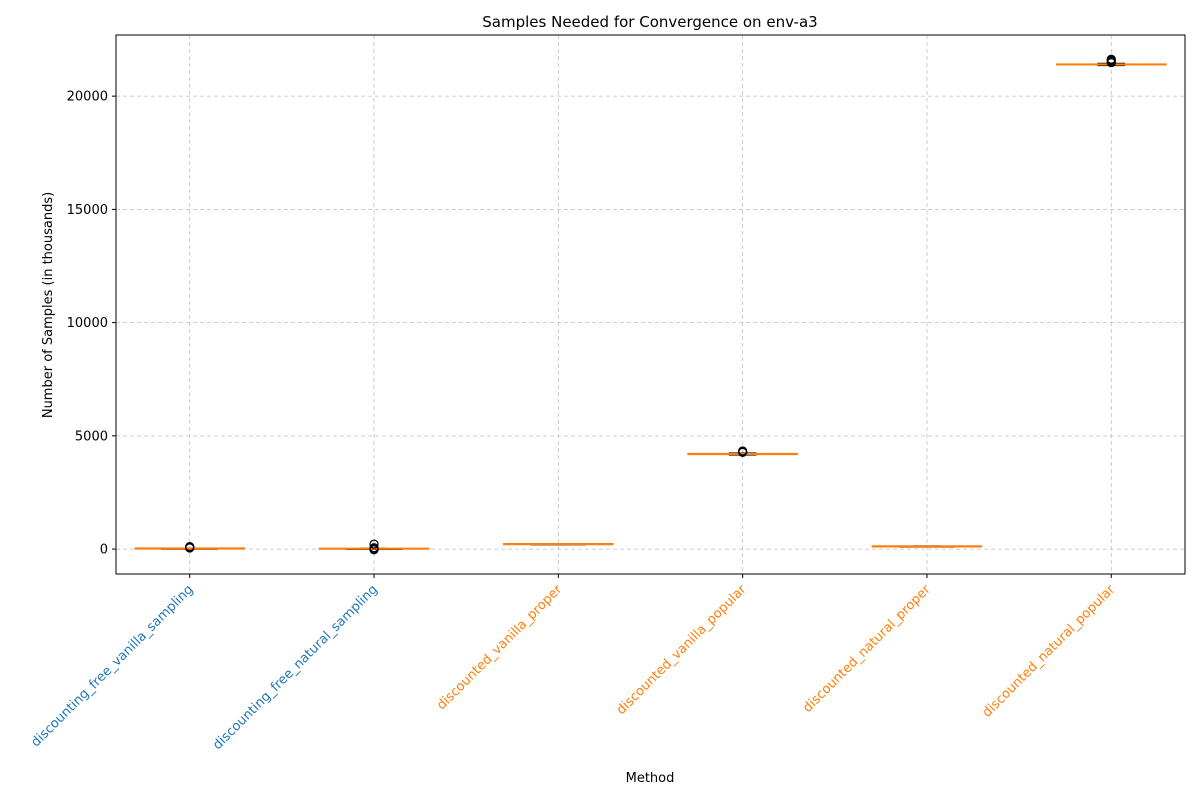  What do you see at coordinates (87, 210) in the screenshot?
I see `y-tick-label: 15000` at bounding box center [87, 210].